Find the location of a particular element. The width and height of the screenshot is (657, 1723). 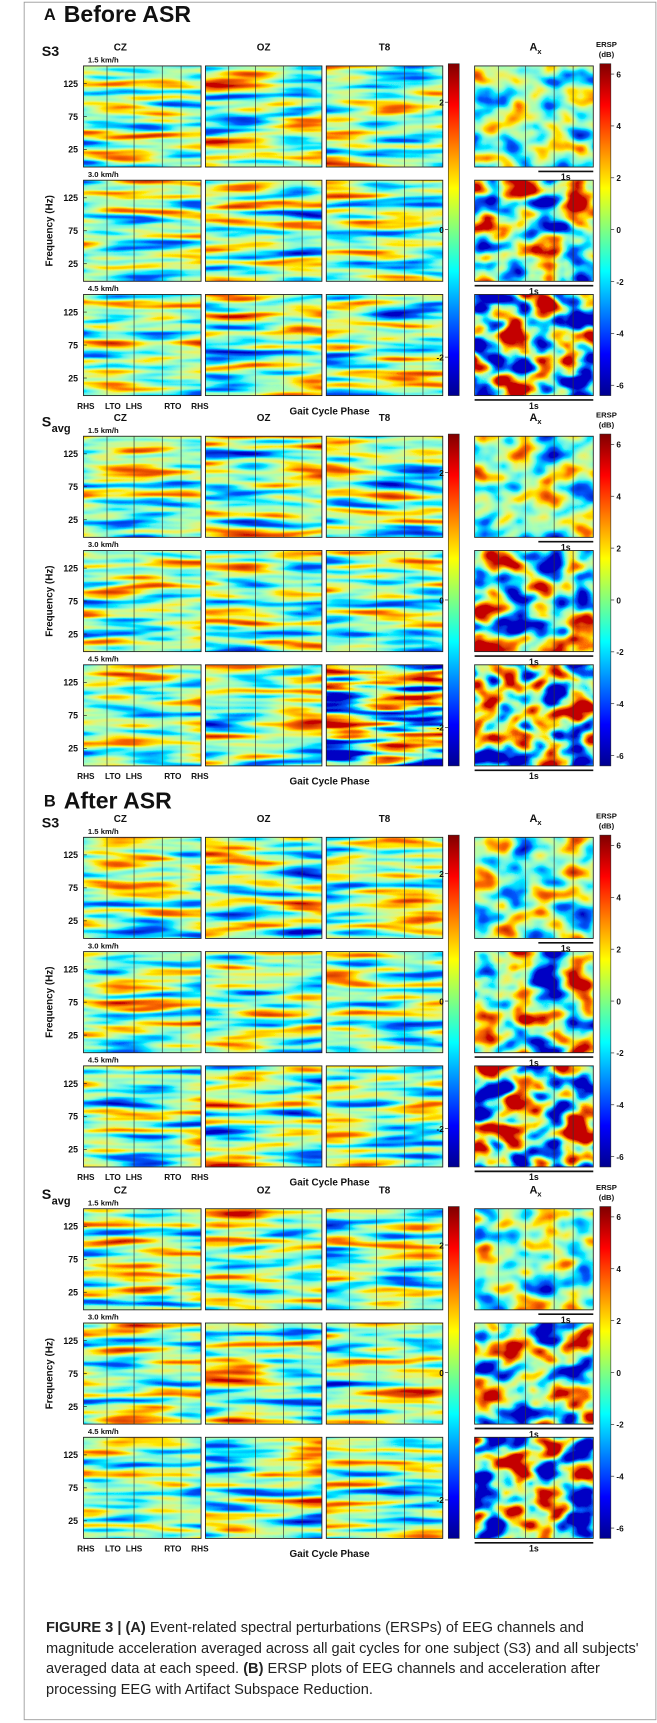

caption-part-label: (A) is located at coordinates (135, 1628).